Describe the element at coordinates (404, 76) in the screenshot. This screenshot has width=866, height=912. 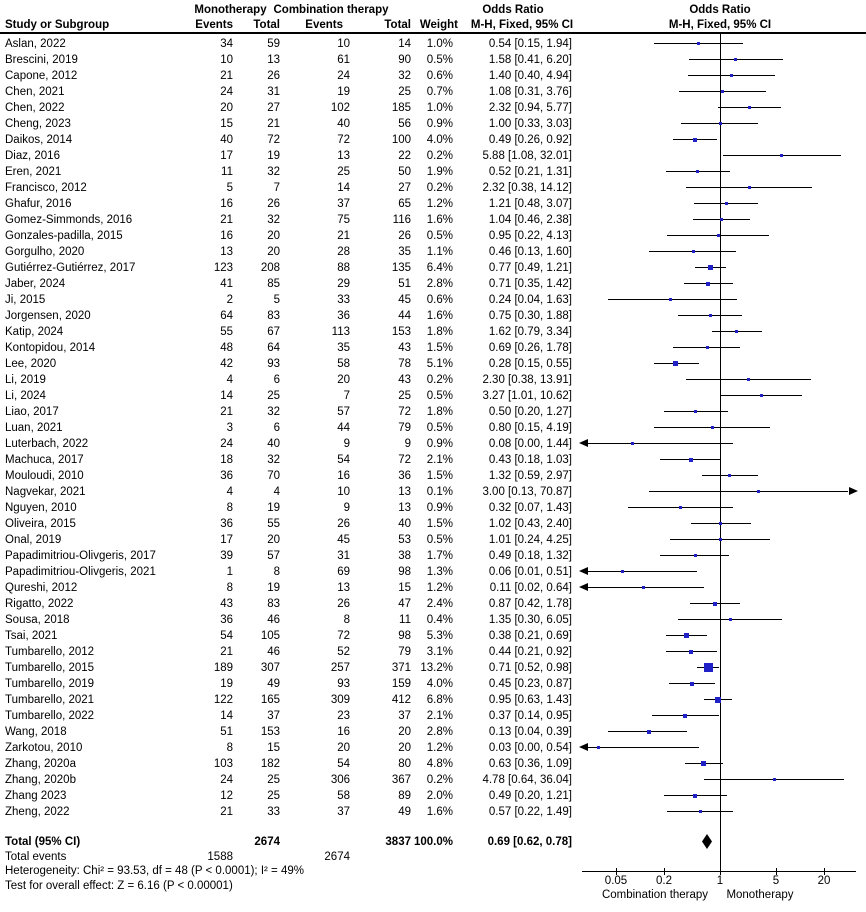
I see `combo-total: 32` at that location.